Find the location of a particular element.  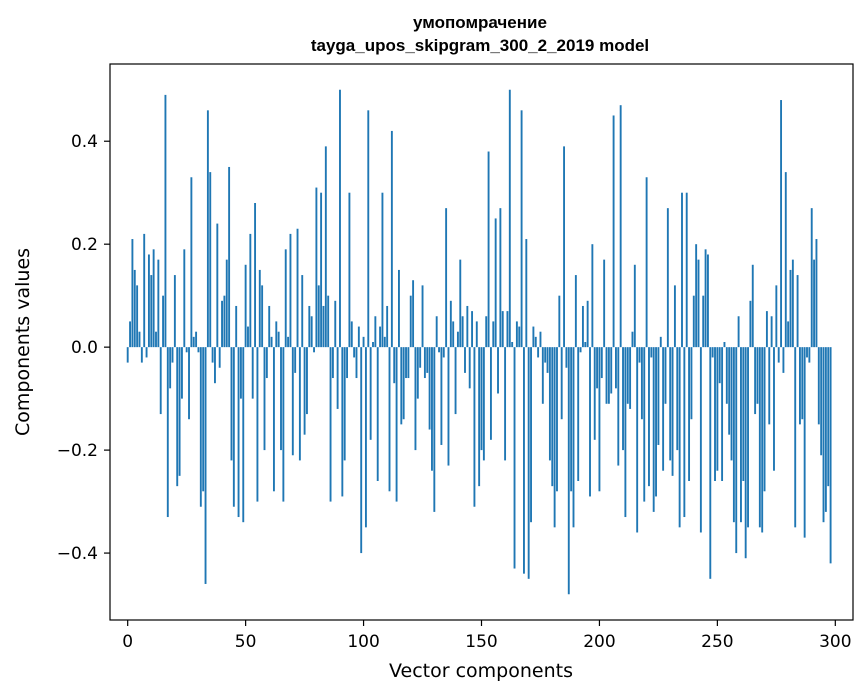

chart-title: умопомрачение is located at coordinates (480, 22).